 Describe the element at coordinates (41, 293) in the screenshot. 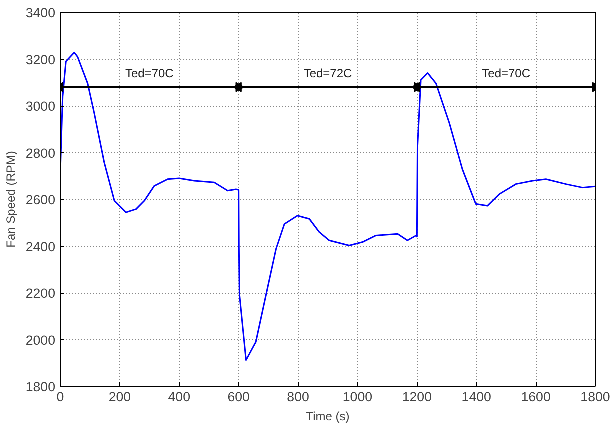

I see `y-tick-label: 2200` at that location.